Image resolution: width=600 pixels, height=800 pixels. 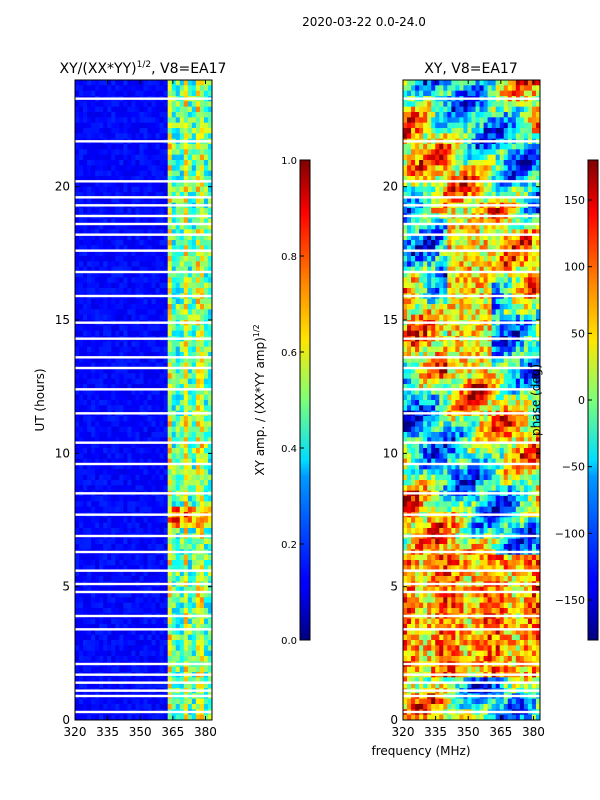 What do you see at coordinates (364, 22) in the screenshot?
I see `figure-suptitle: 2020-03-22 0.0-24.0` at bounding box center [364, 22].